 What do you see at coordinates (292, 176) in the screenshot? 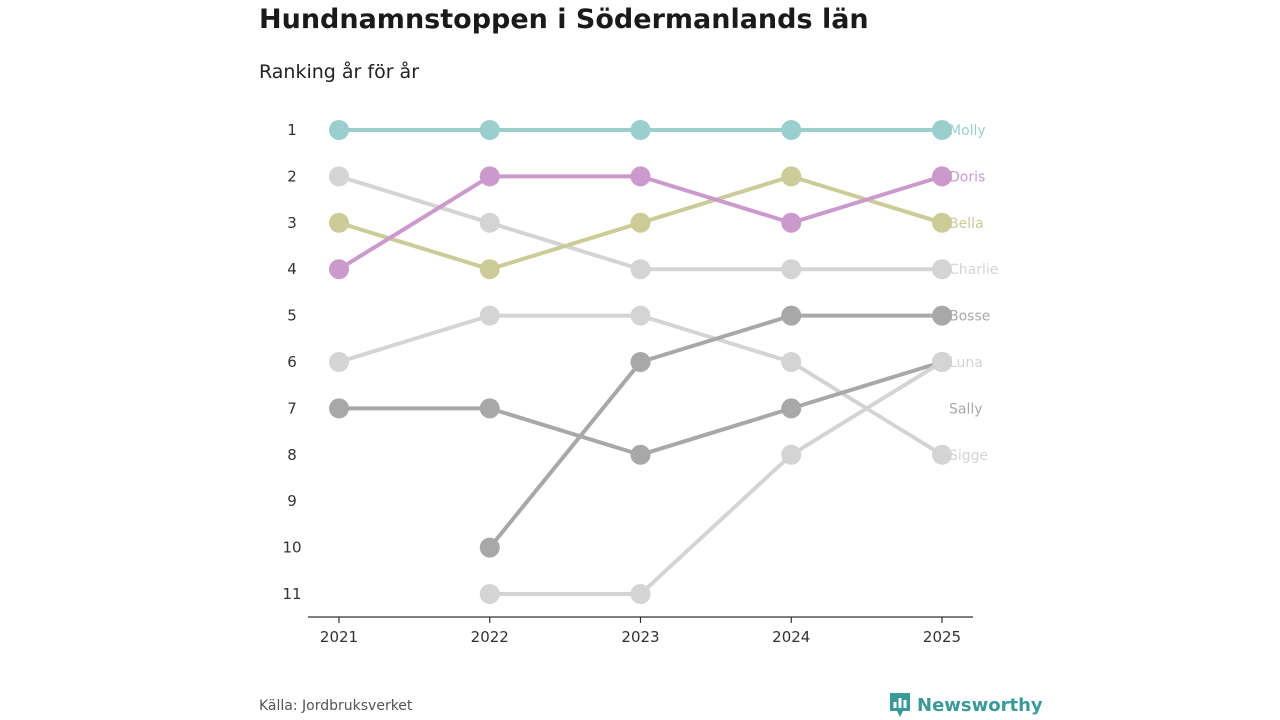
I see `y-tick-label: 2` at bounding box center [292, 176].